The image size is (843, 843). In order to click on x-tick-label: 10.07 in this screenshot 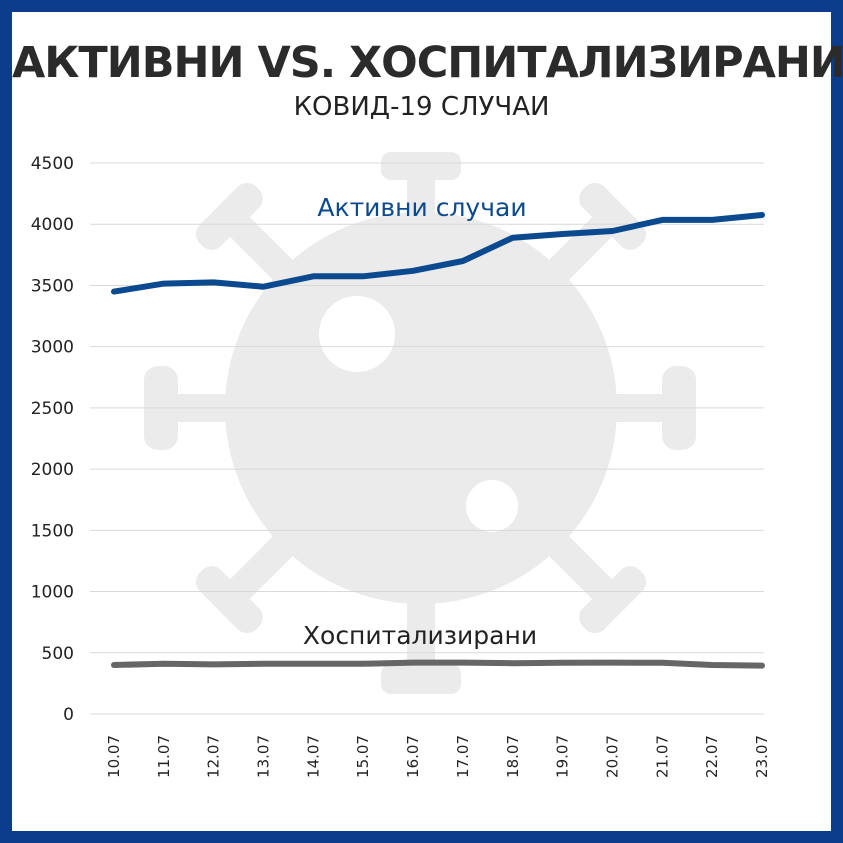, I will do `click(114, 756)`.